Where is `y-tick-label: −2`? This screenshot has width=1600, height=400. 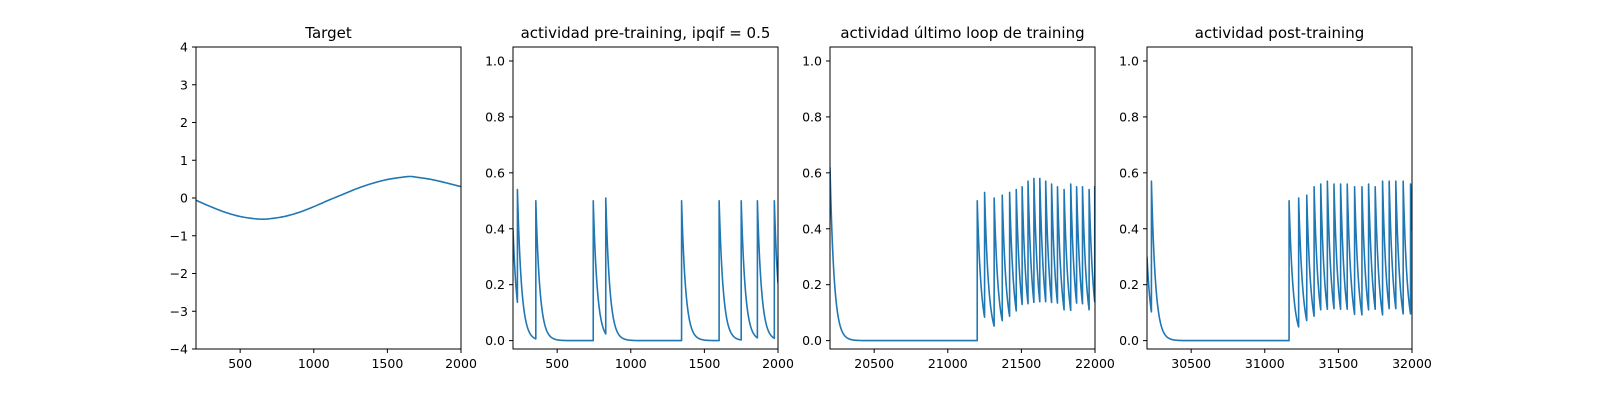 y-tick-label: −2 is located at coordinates (179, 273).